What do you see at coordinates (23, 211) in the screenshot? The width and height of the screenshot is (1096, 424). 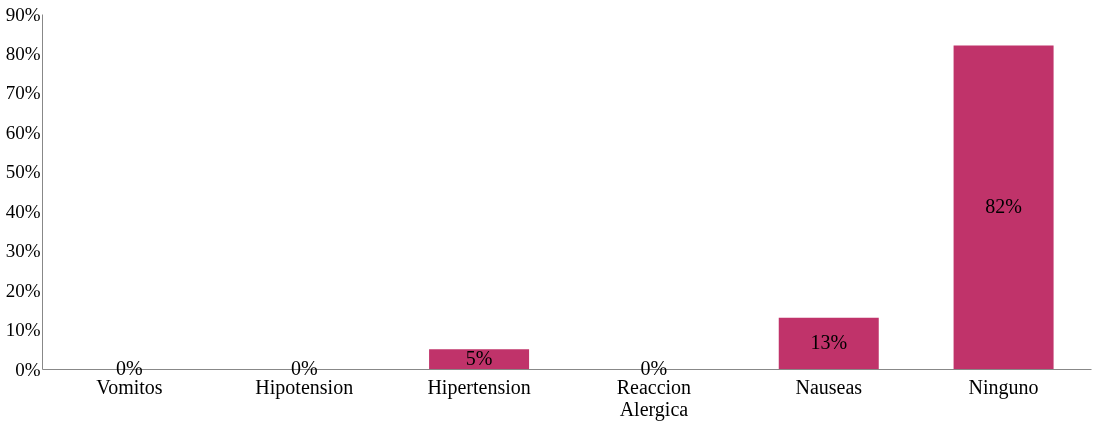 I see `y-tick-label: 40%` at bounding box center [23, 211].